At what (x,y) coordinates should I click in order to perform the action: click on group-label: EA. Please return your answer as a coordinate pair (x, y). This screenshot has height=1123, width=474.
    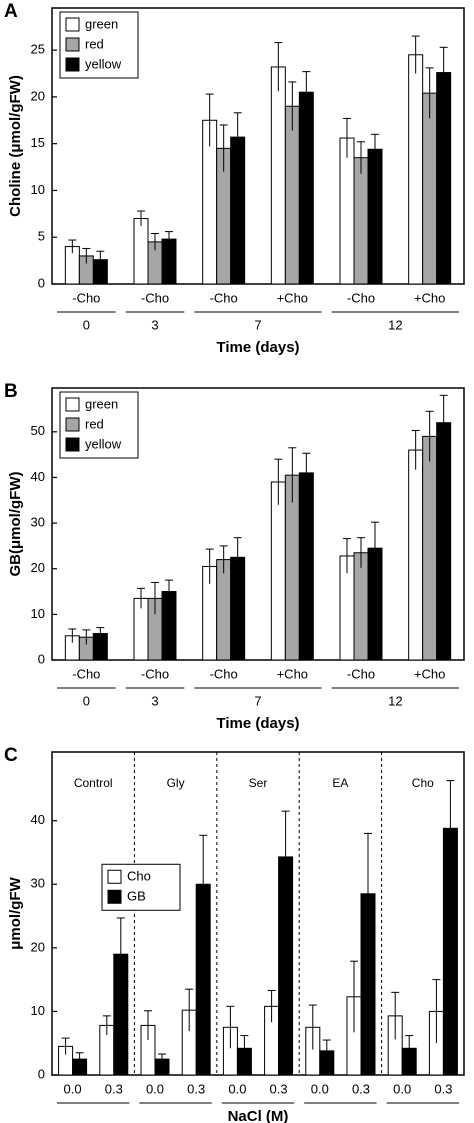
    Looking at the image, I should click on (340, 783).